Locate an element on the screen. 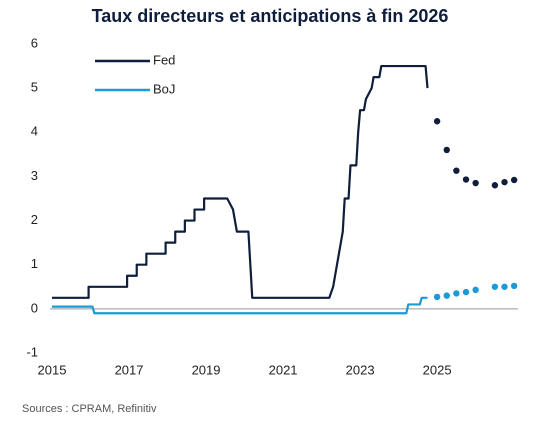  x-tick-label: 2017 is located at coordinates (129, 369).